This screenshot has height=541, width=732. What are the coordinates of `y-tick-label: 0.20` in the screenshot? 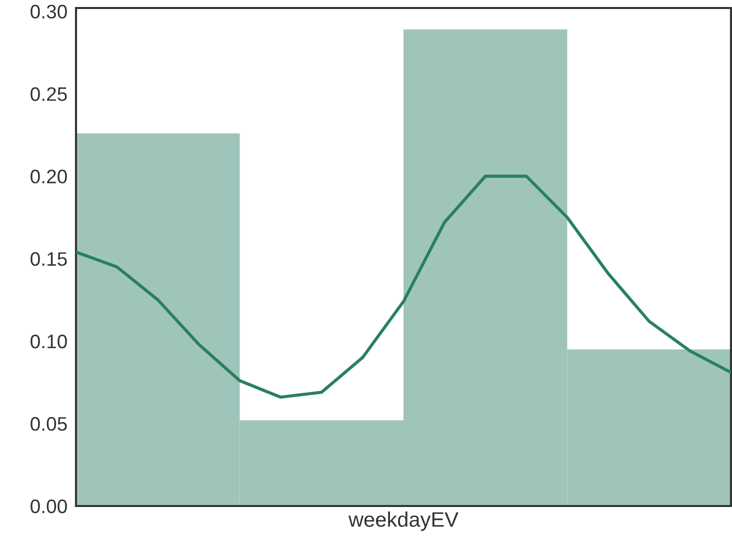 It's located at (48, 177).